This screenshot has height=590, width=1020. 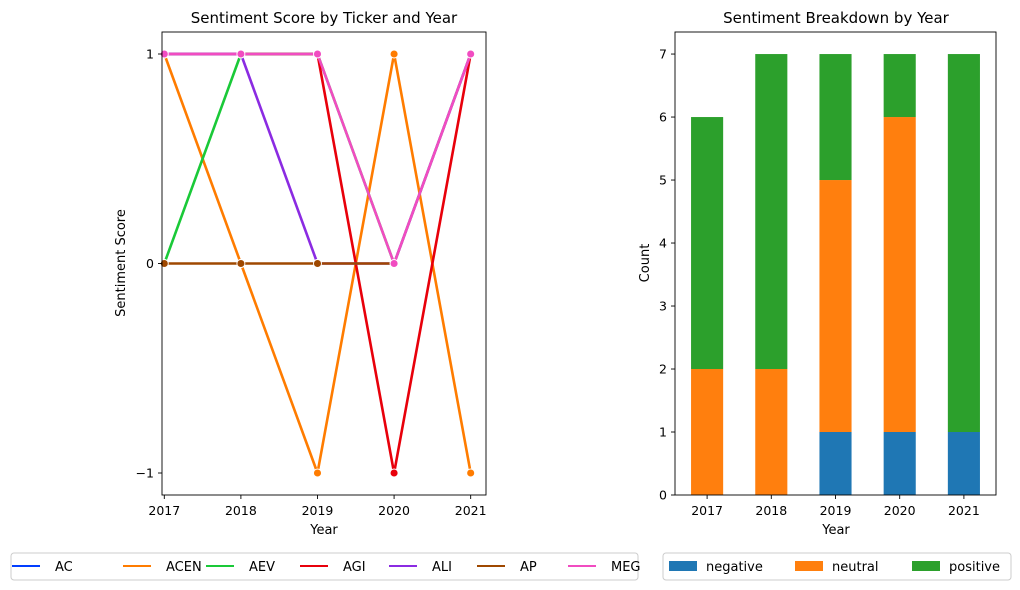 I want to click on bar-legend-frame, so click(x=837, y=566).